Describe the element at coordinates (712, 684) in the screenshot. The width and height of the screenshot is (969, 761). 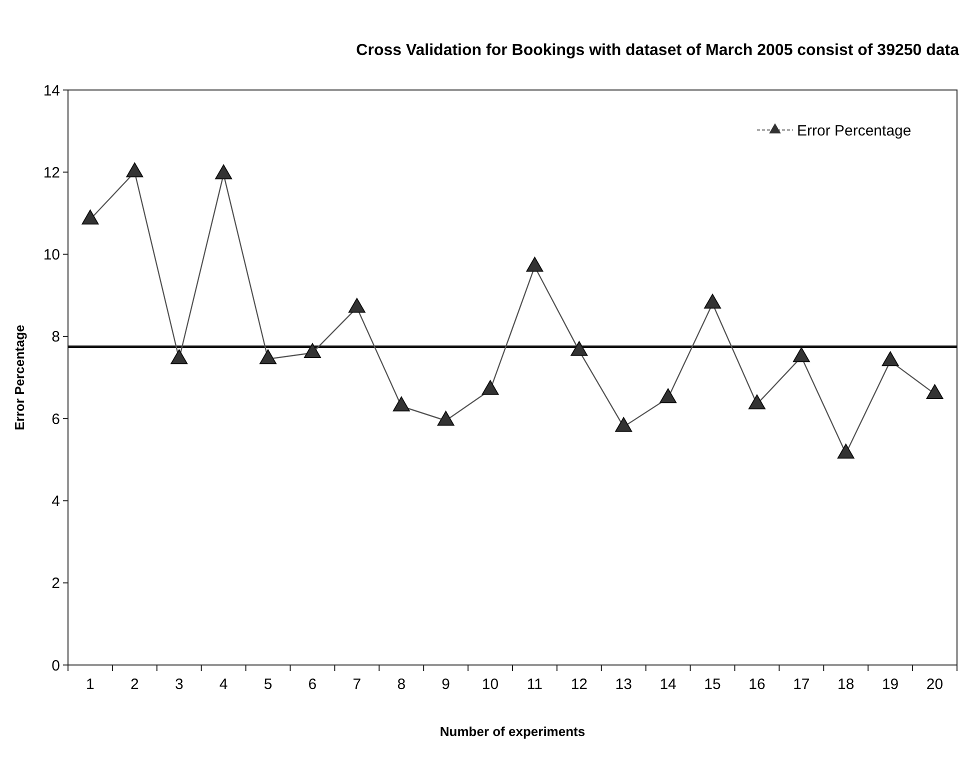
I see `x-tick-label: 15` at that location.